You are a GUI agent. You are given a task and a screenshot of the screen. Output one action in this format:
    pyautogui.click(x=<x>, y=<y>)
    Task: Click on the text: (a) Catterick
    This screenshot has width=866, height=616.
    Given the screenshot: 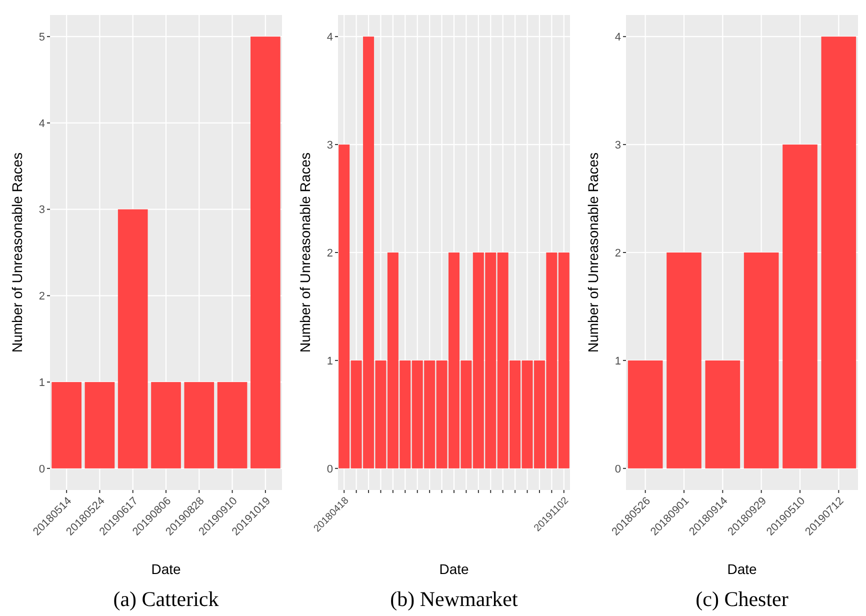 What is the action you would take?
    pyautogui.click(x=166, y=599)
    